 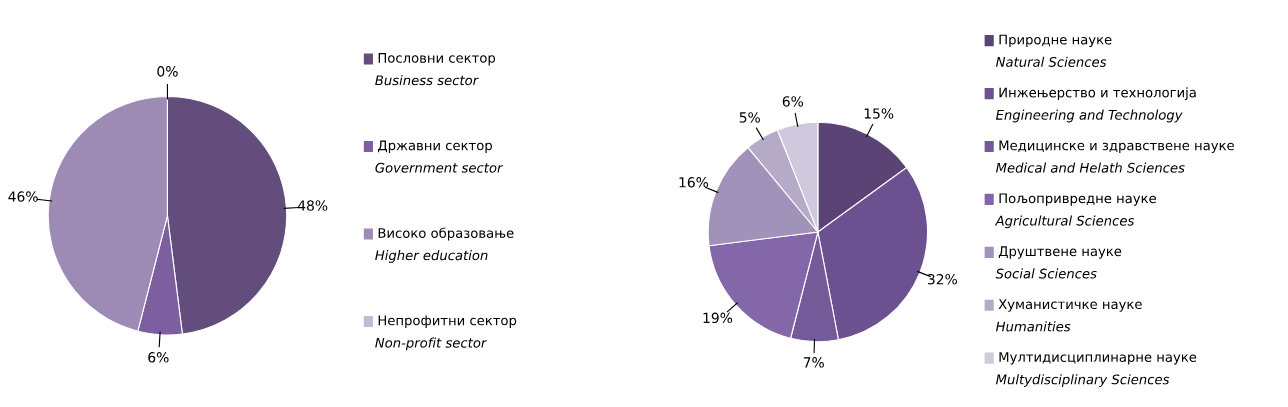 What do you see at coordinates (942, 279) in the screenshot?
I see `data-label: 32%` at bounding box center [942, 279].